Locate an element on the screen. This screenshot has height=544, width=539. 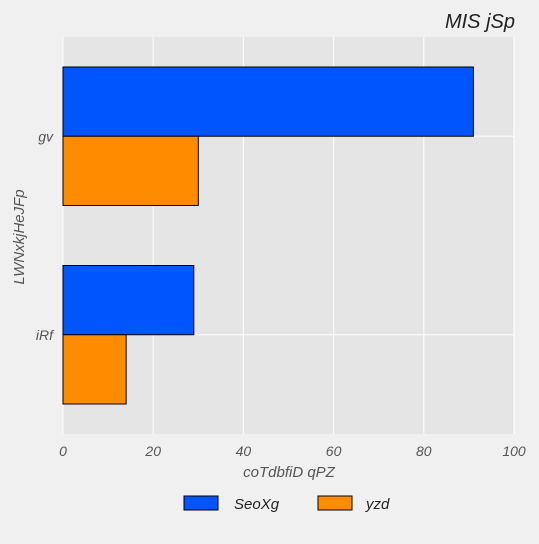
x-tick-label: 0 is located at coordinates (63, 451).